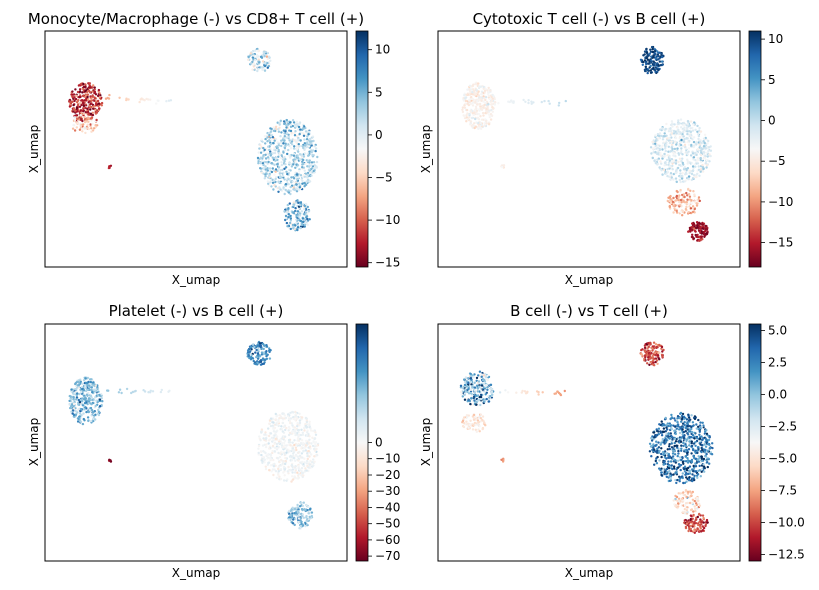 This screenshot has width=819, height=590. Describe the element at coordinates (426, 149) in the screenshot. I see `y-axis-label: X_umap` at that location.